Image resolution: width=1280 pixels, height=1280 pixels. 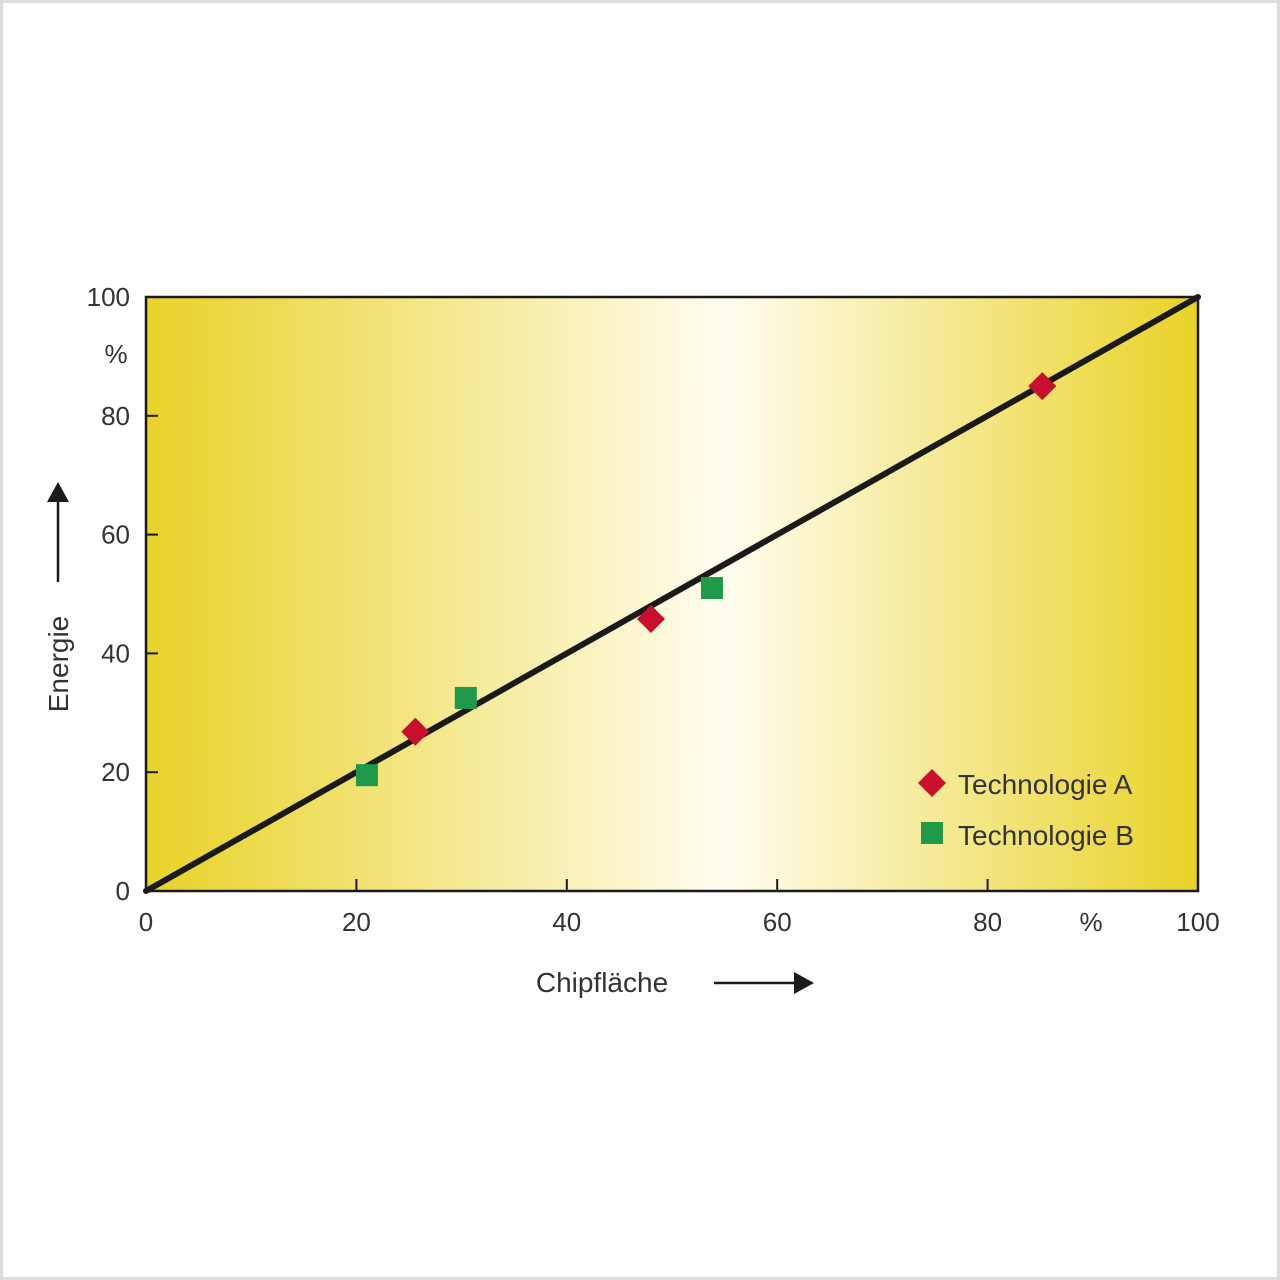 What do you see at coordinates (1046, 835) in the screenshot?
I see `legend-label-b: Technologie B` at bounding box center [1046, 835].